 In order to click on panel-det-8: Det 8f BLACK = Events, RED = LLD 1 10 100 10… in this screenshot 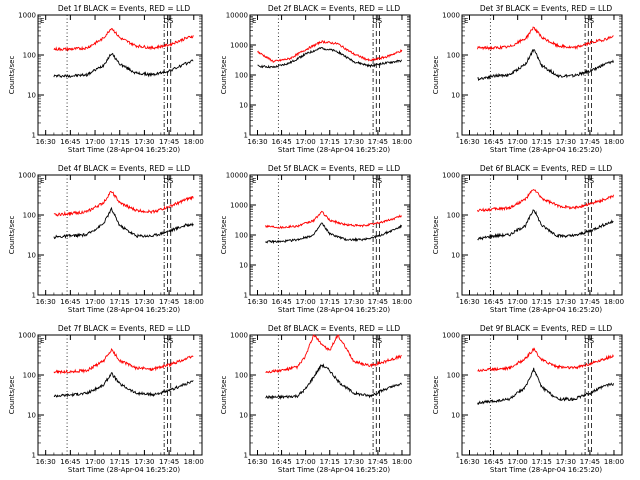, I will do `click(316, 399)`.